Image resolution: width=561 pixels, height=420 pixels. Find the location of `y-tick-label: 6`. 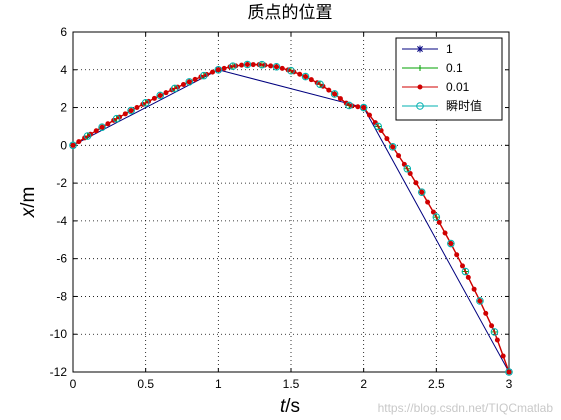

y-tick-label: 6 is located at coordinates (63, 32).